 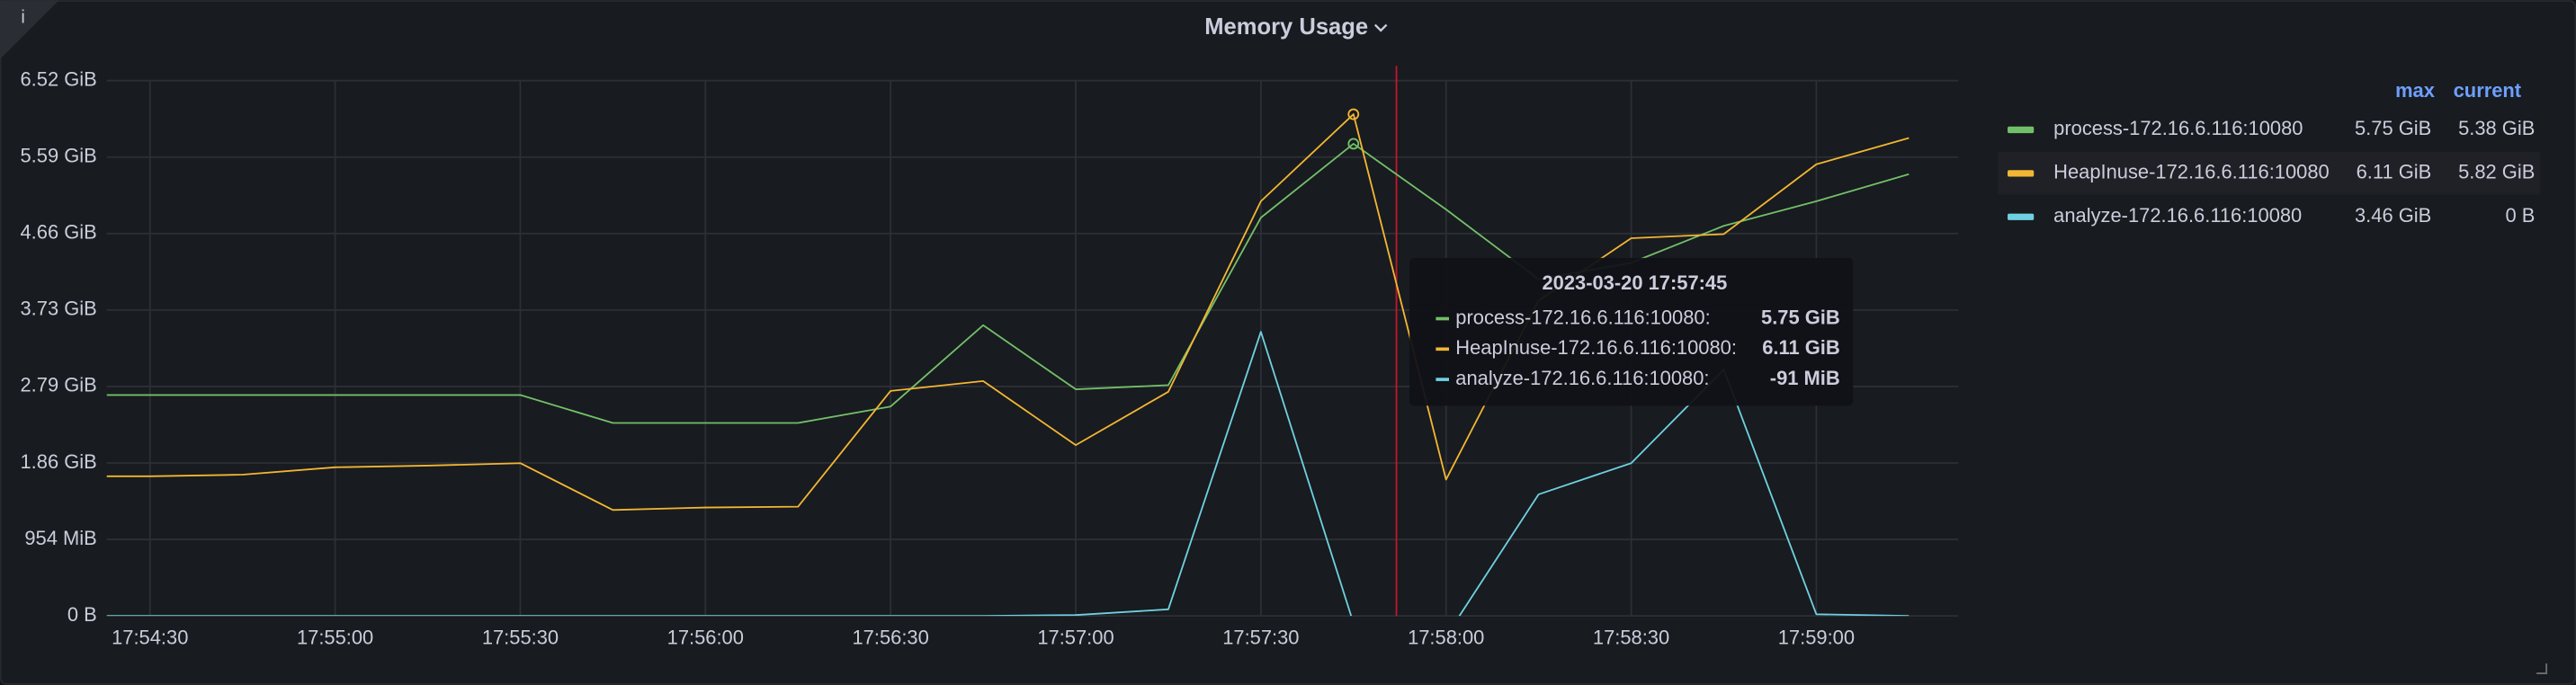 I want to click on panel-title: Memory Usage, so click(x=1286, y=27).